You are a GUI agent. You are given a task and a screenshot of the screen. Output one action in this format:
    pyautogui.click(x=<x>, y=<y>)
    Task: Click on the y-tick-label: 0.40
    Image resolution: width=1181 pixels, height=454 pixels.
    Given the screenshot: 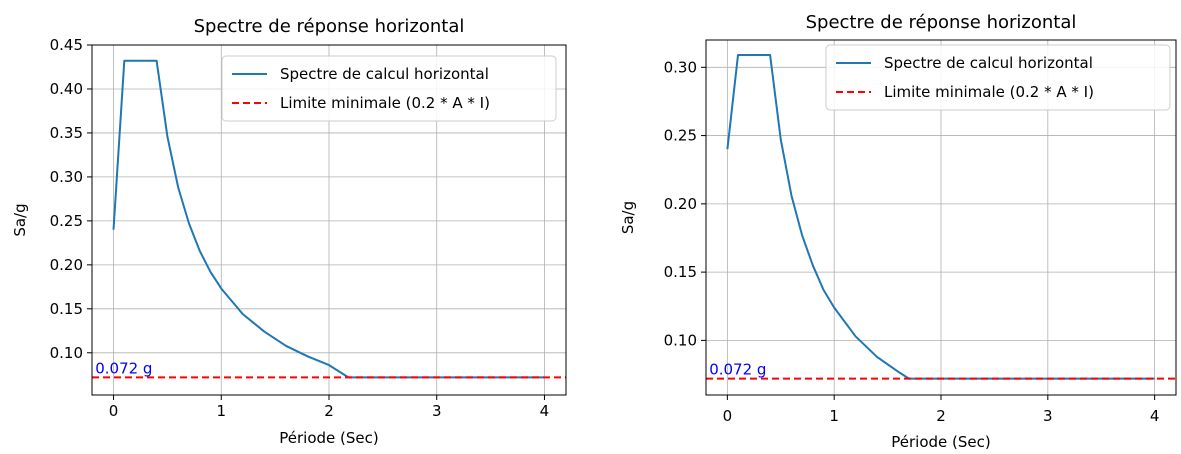 What is the action you would take?
    pyautogui.click(x=66, y=89)
    